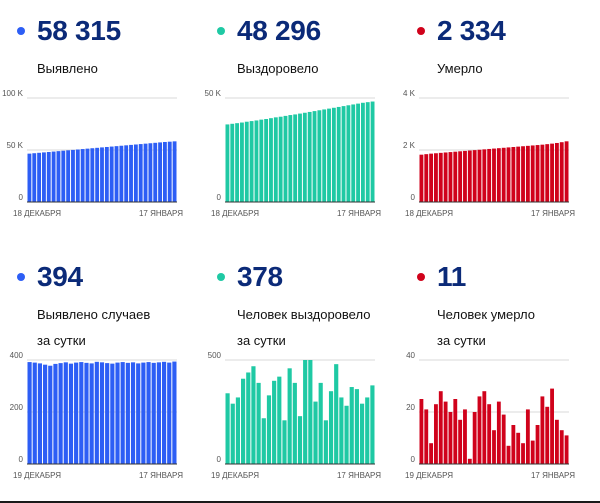 This screenshot has width=600, height=503. Describe the element at coordinates (279, 30) in the screenshot. I see `stat-value: 48 296` at that location.